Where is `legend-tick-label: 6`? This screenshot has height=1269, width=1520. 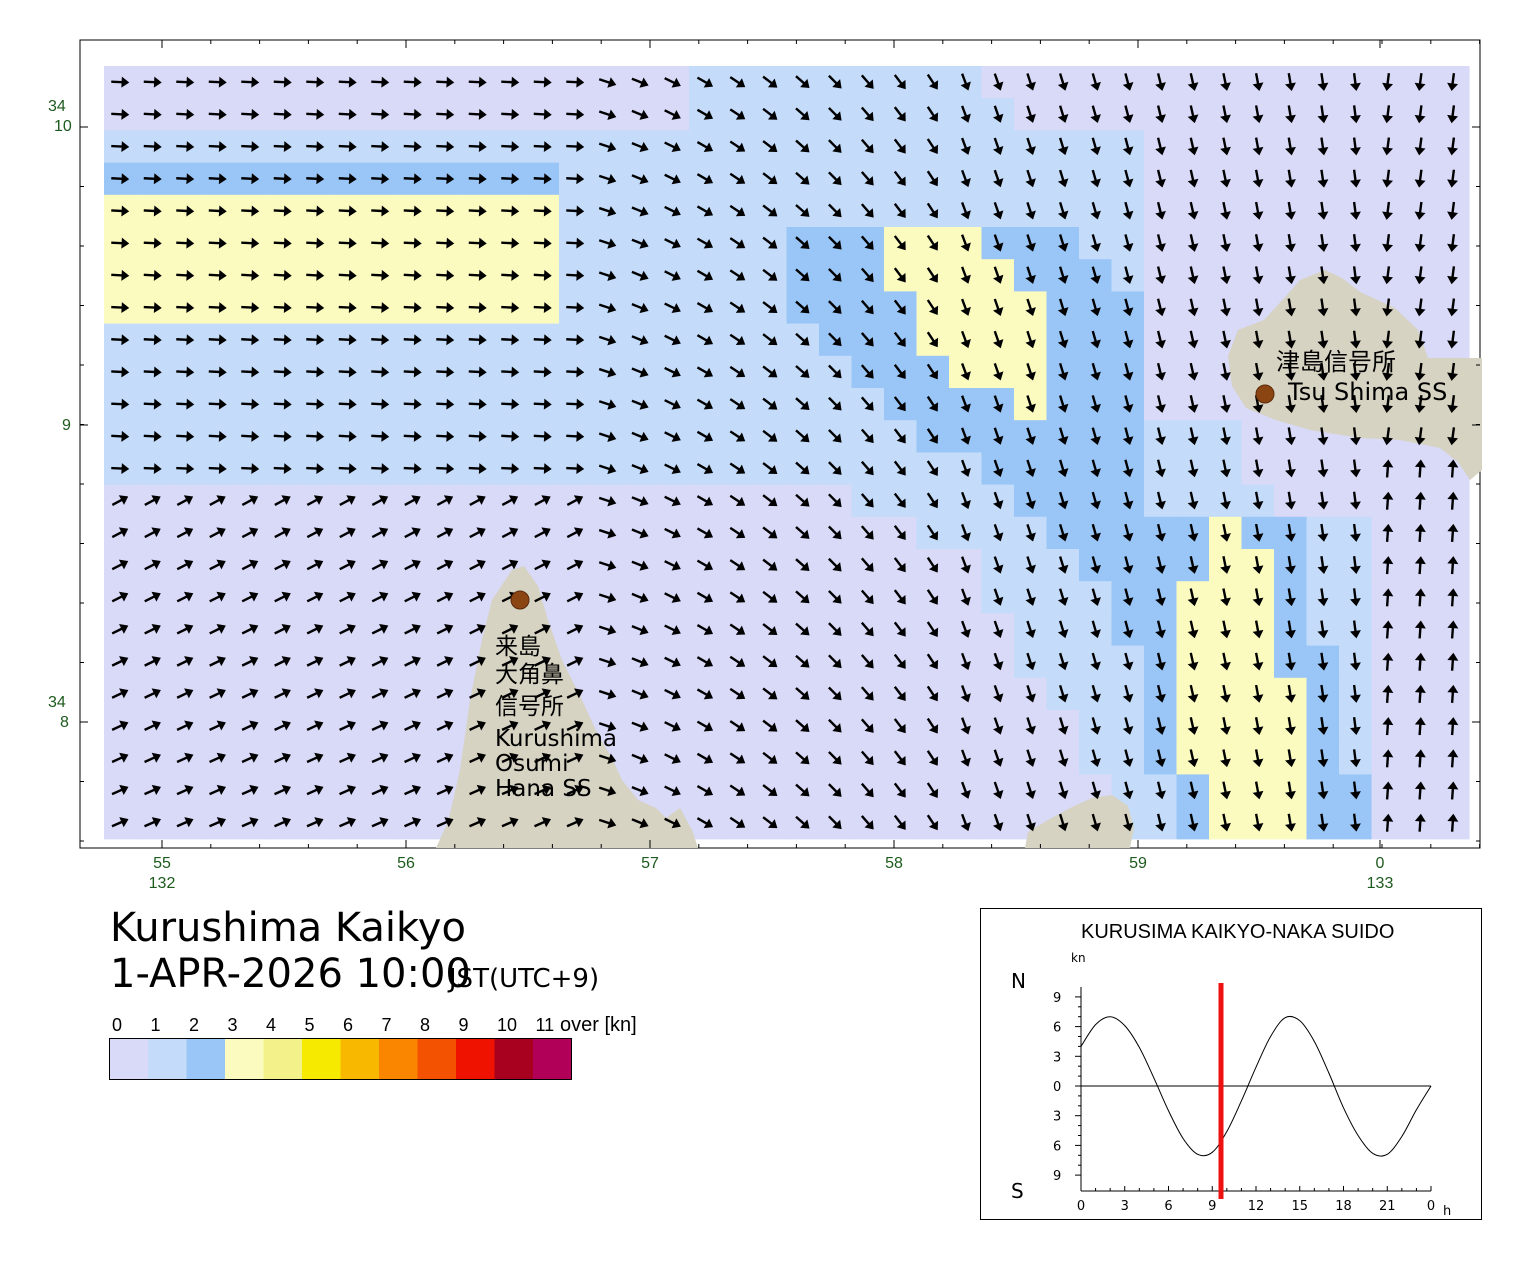
legend-tick-label: 6 is located at coordinates (348, 1025).